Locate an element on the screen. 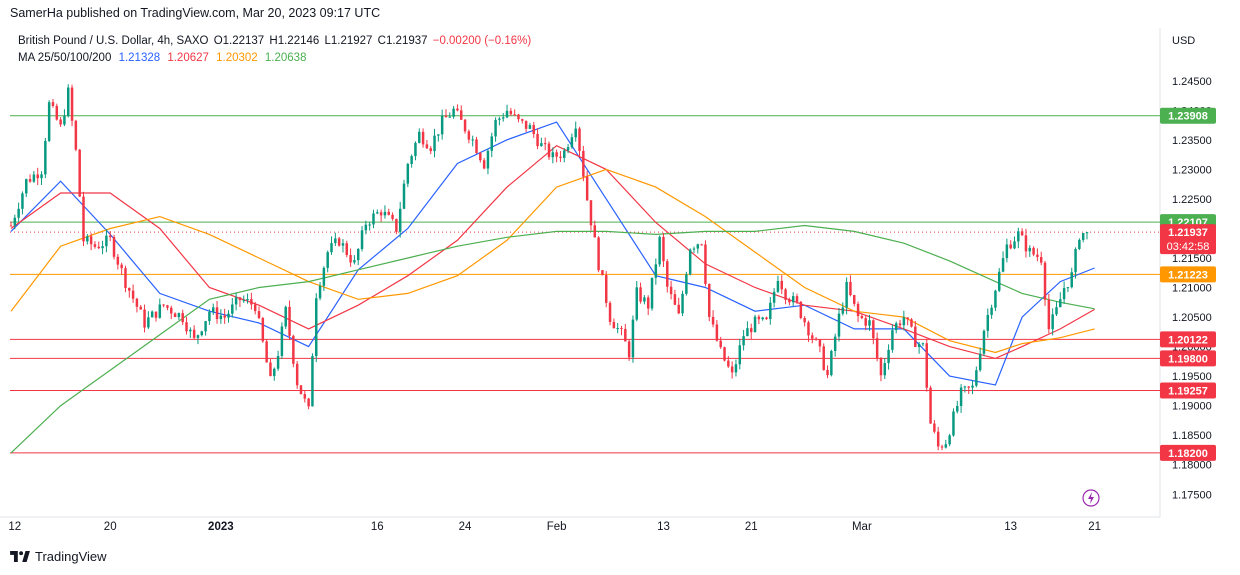  level-price-label: 1.18200 is located at coordinates (1188, 454).